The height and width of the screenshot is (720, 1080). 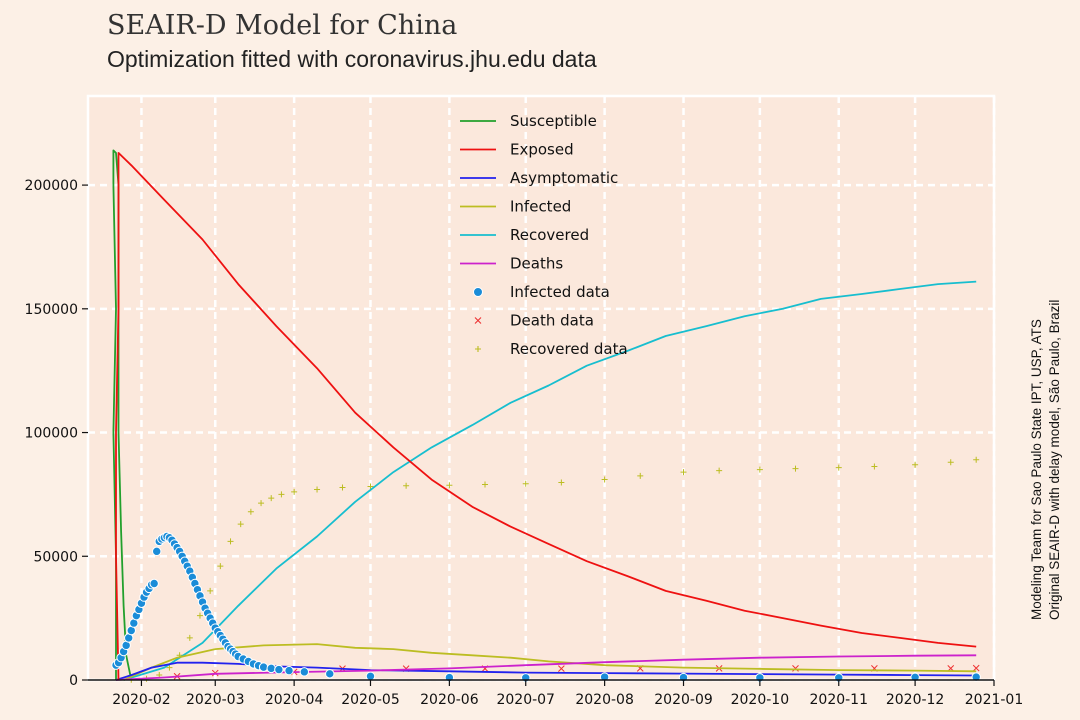 I want to click on legend-label: Recovered, so click(x=549, y=235).